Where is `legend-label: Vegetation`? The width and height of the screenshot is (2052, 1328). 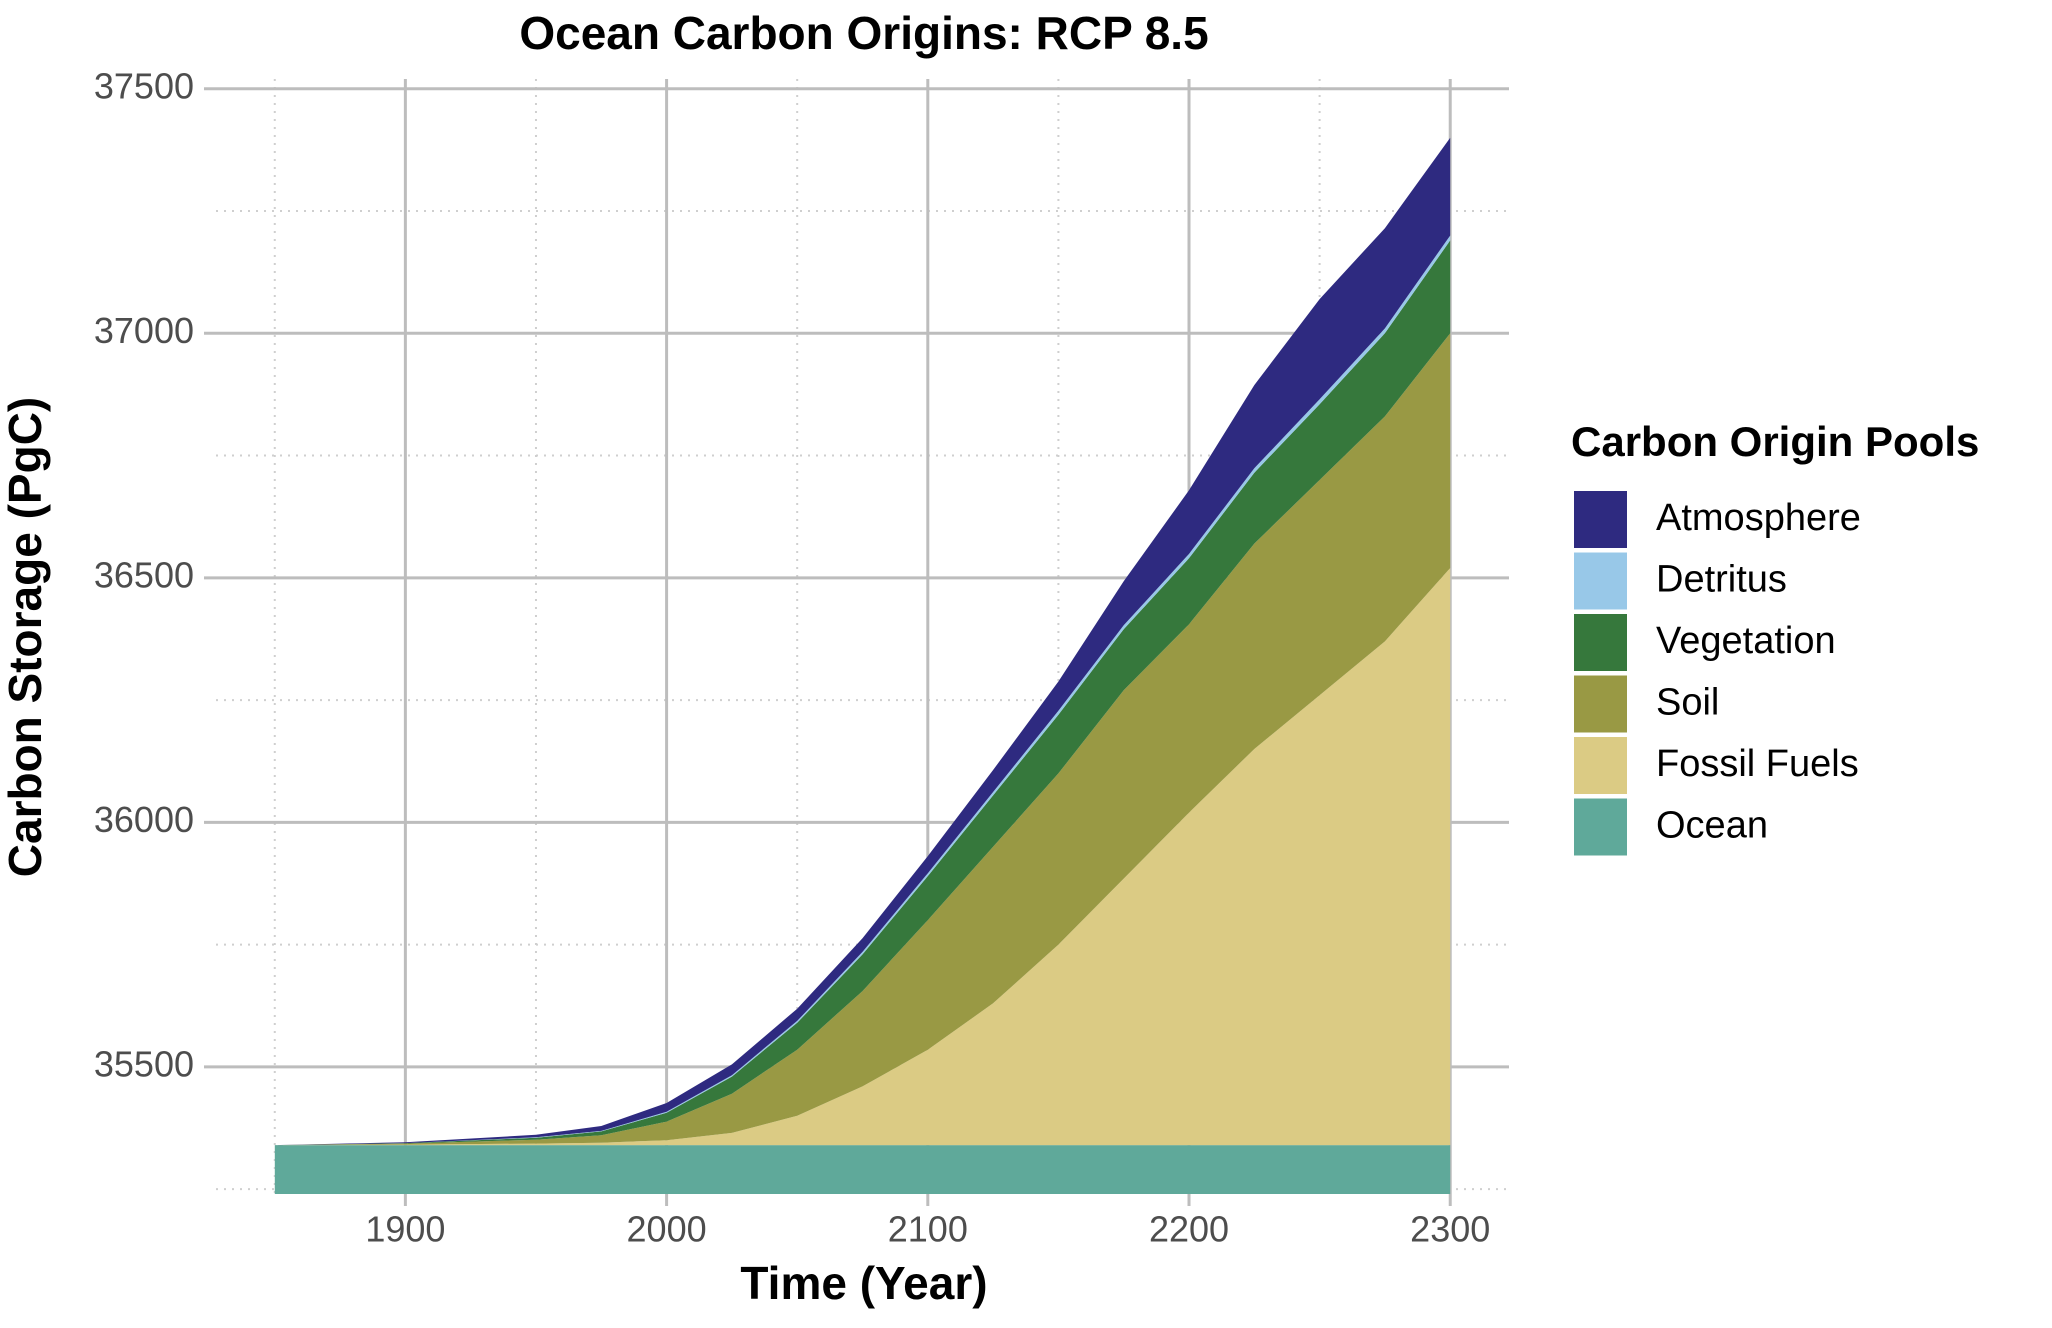
legend-label: Vegetation is located at coordinates (1746, 641).